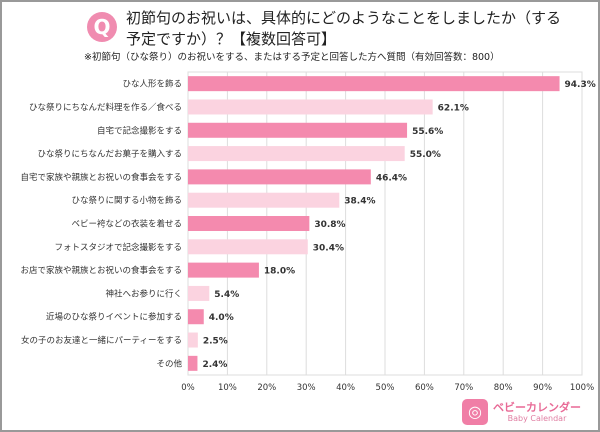  I want to click on baby-calendar-logo-icon: ◎, so click(475, 412).